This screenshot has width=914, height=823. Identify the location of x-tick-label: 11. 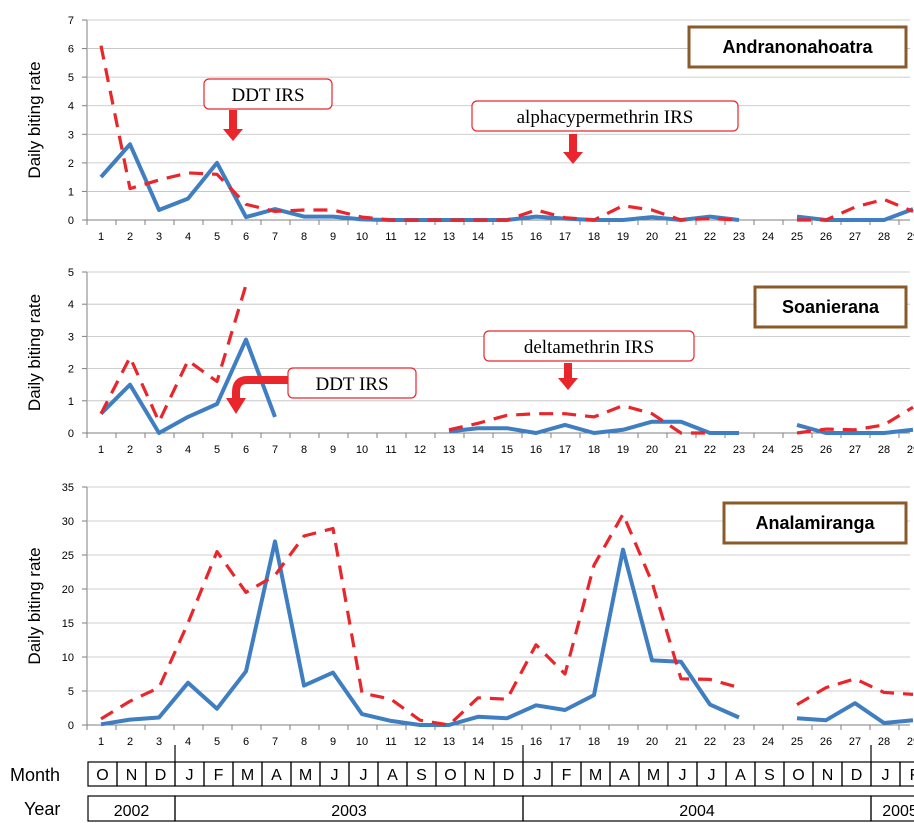
(390, 450).